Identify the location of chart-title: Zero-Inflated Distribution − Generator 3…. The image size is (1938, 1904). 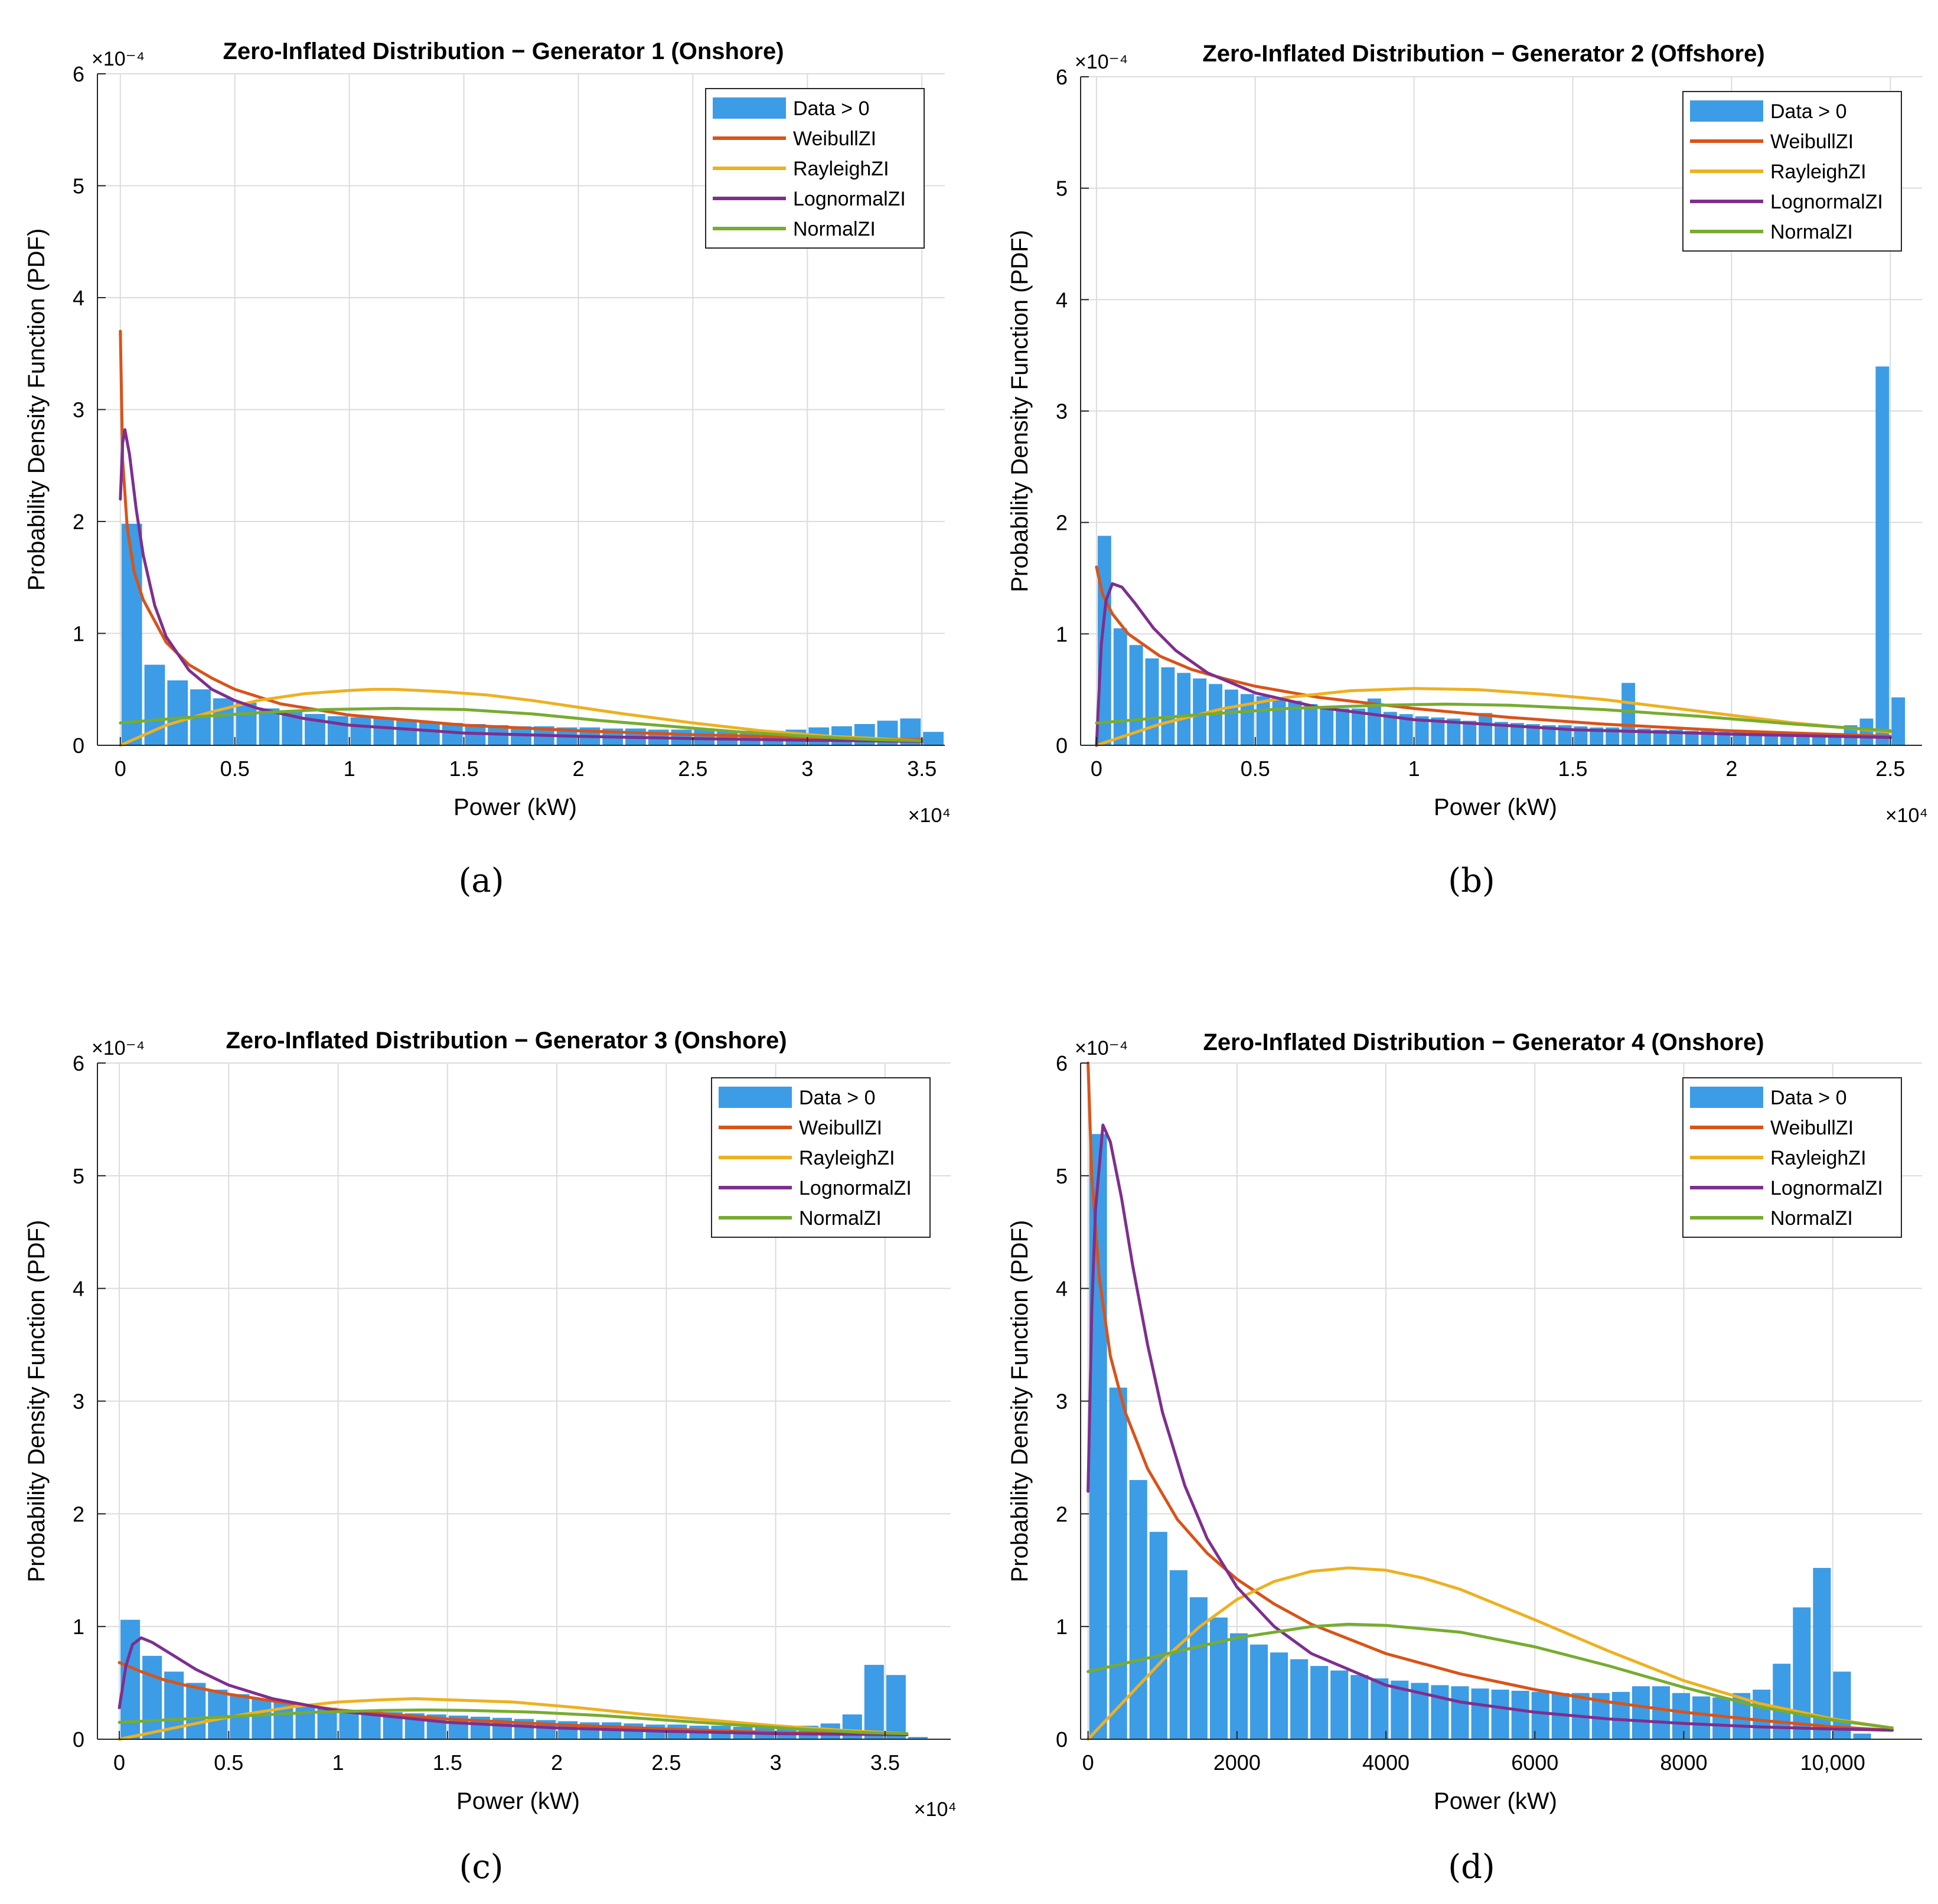
(506, 1041).